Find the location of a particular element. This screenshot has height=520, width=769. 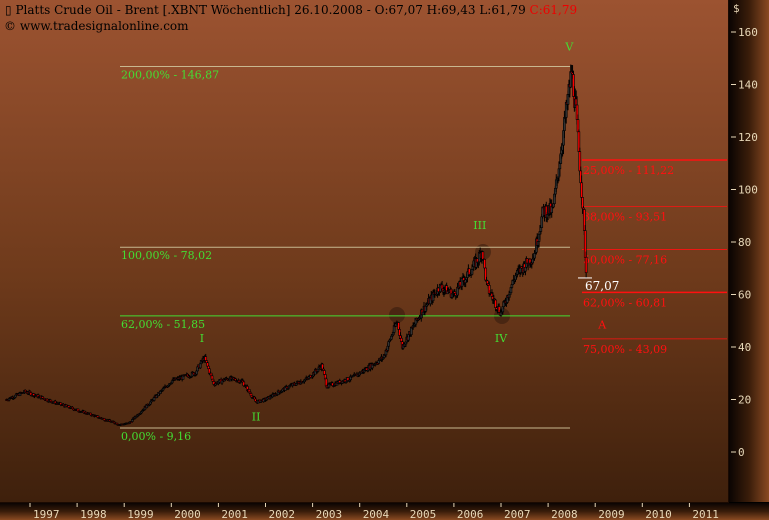

y-axis-label: $ is located at coordinates (736, 8).